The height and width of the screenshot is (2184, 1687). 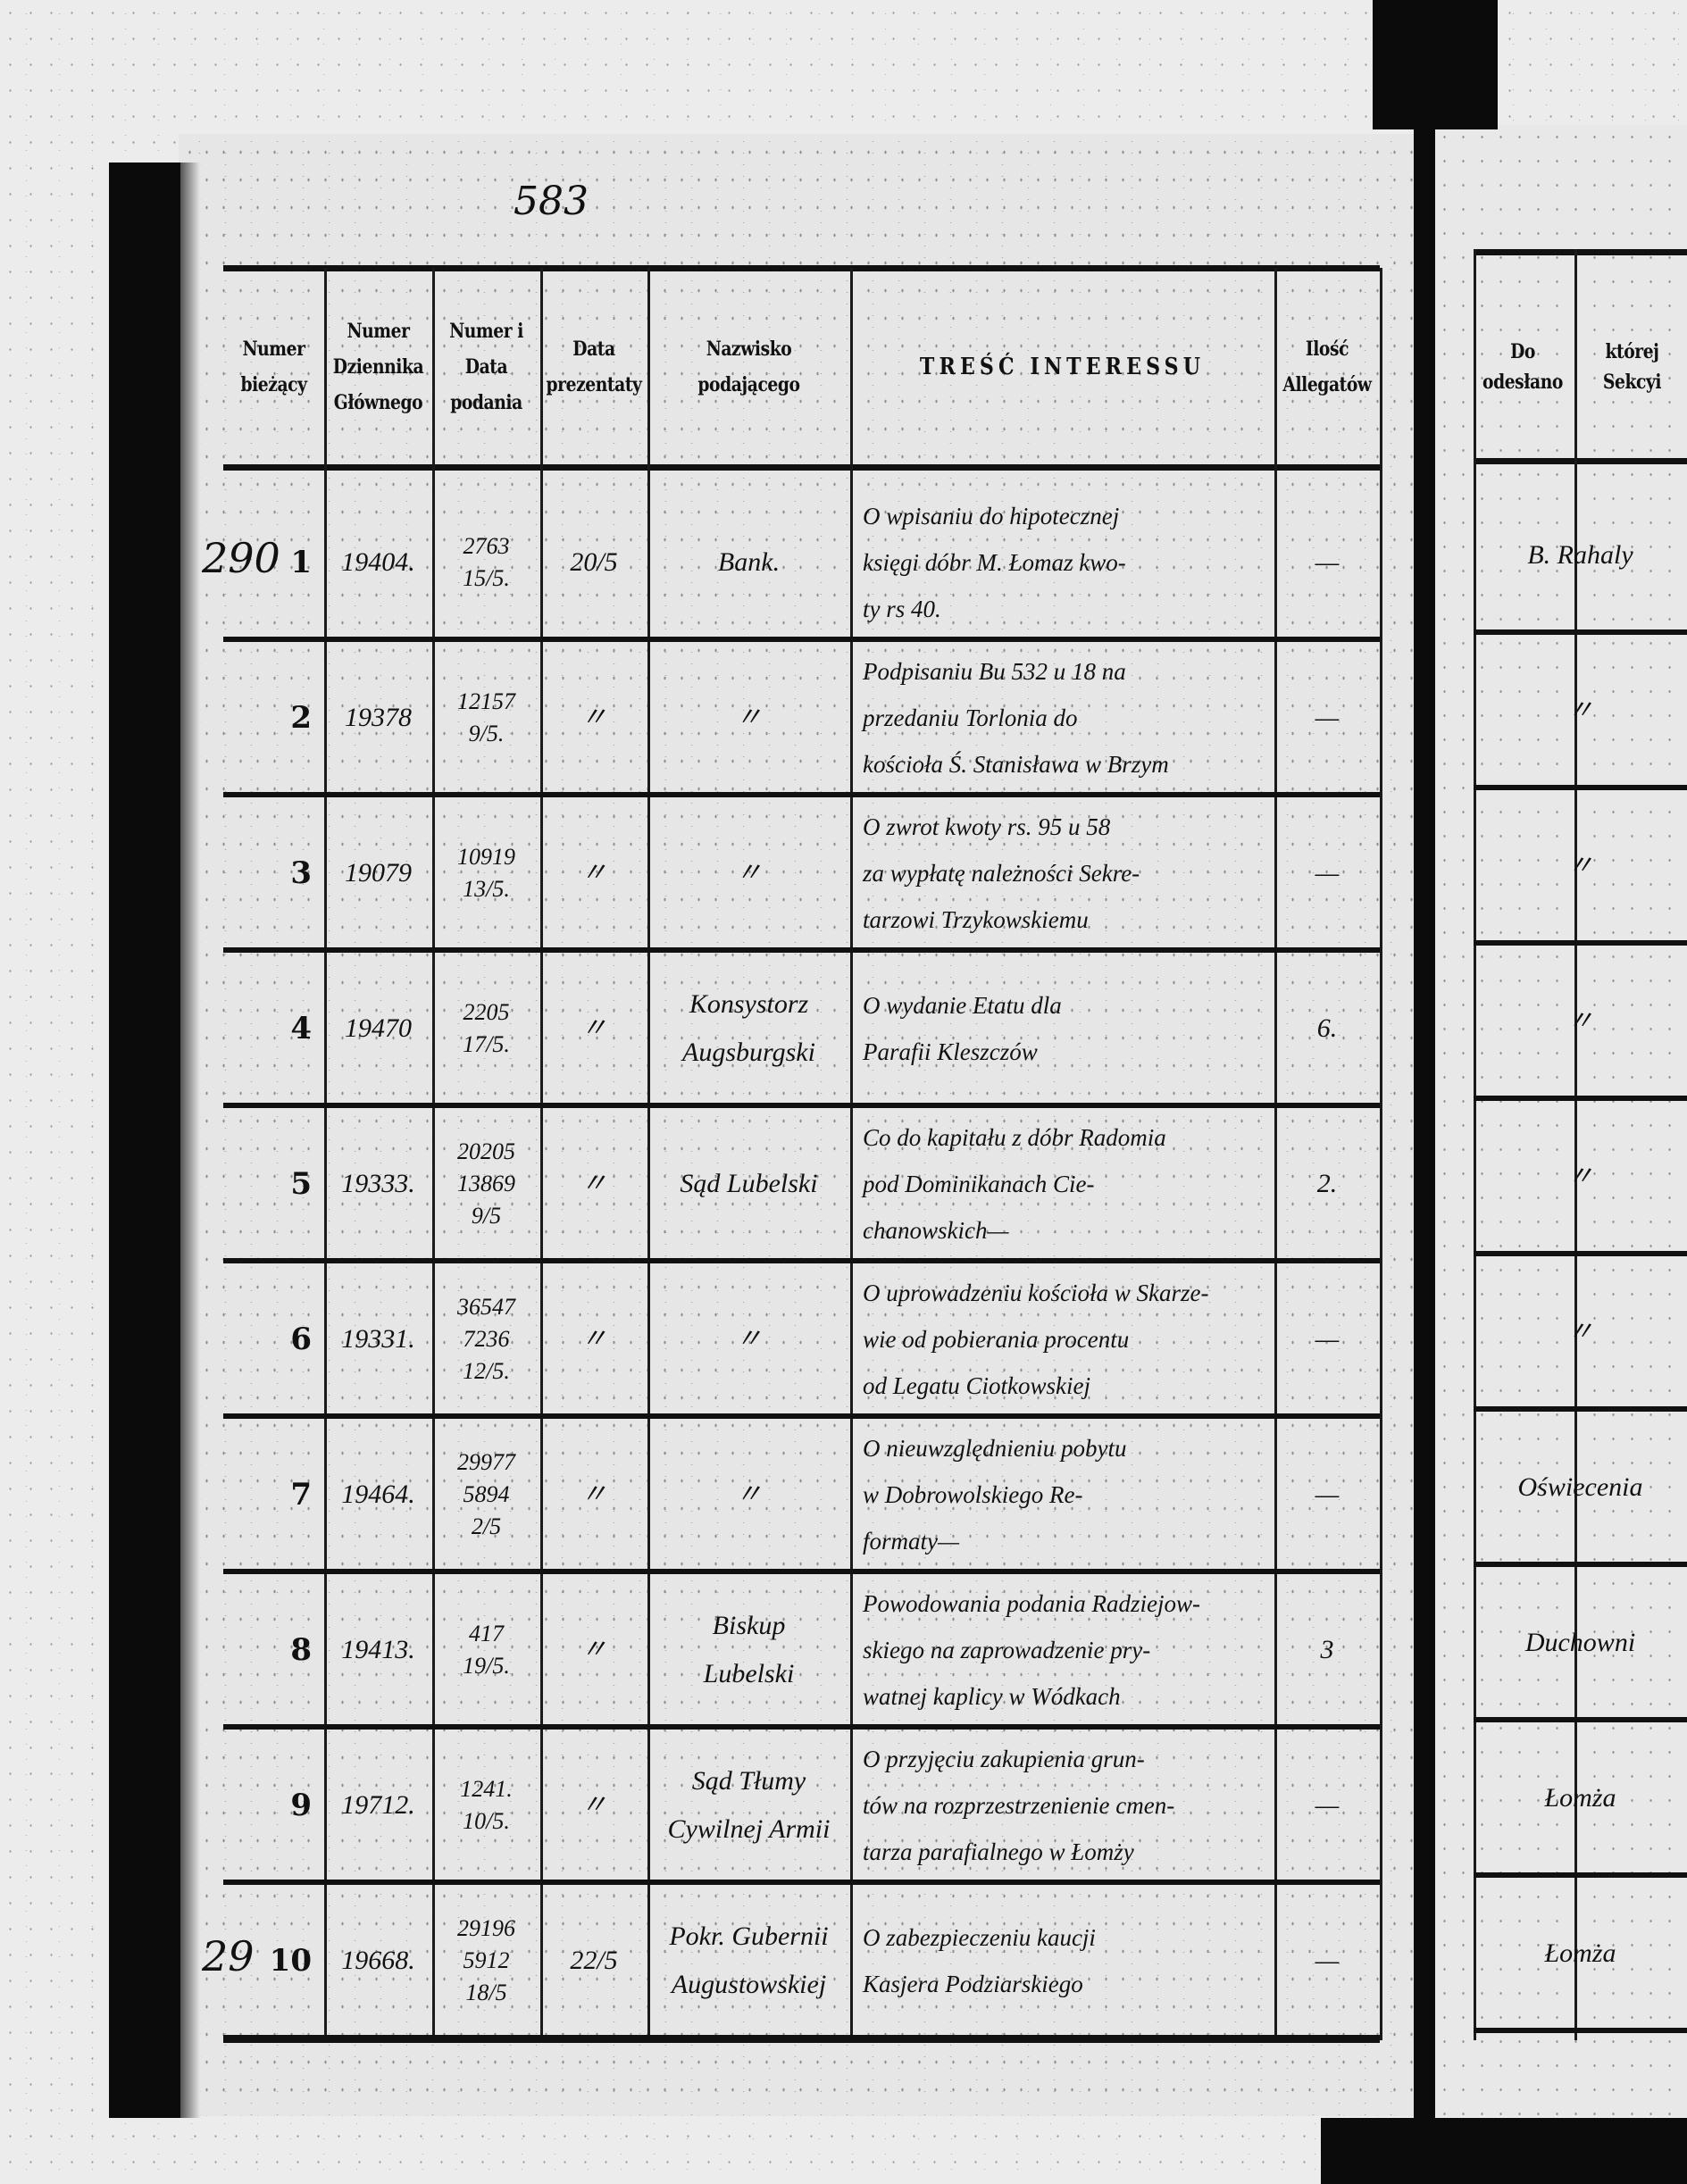 I want to click on submitter-name: Sąd Tłumy Cywilnej Armii, so click(x=748, y=1805).